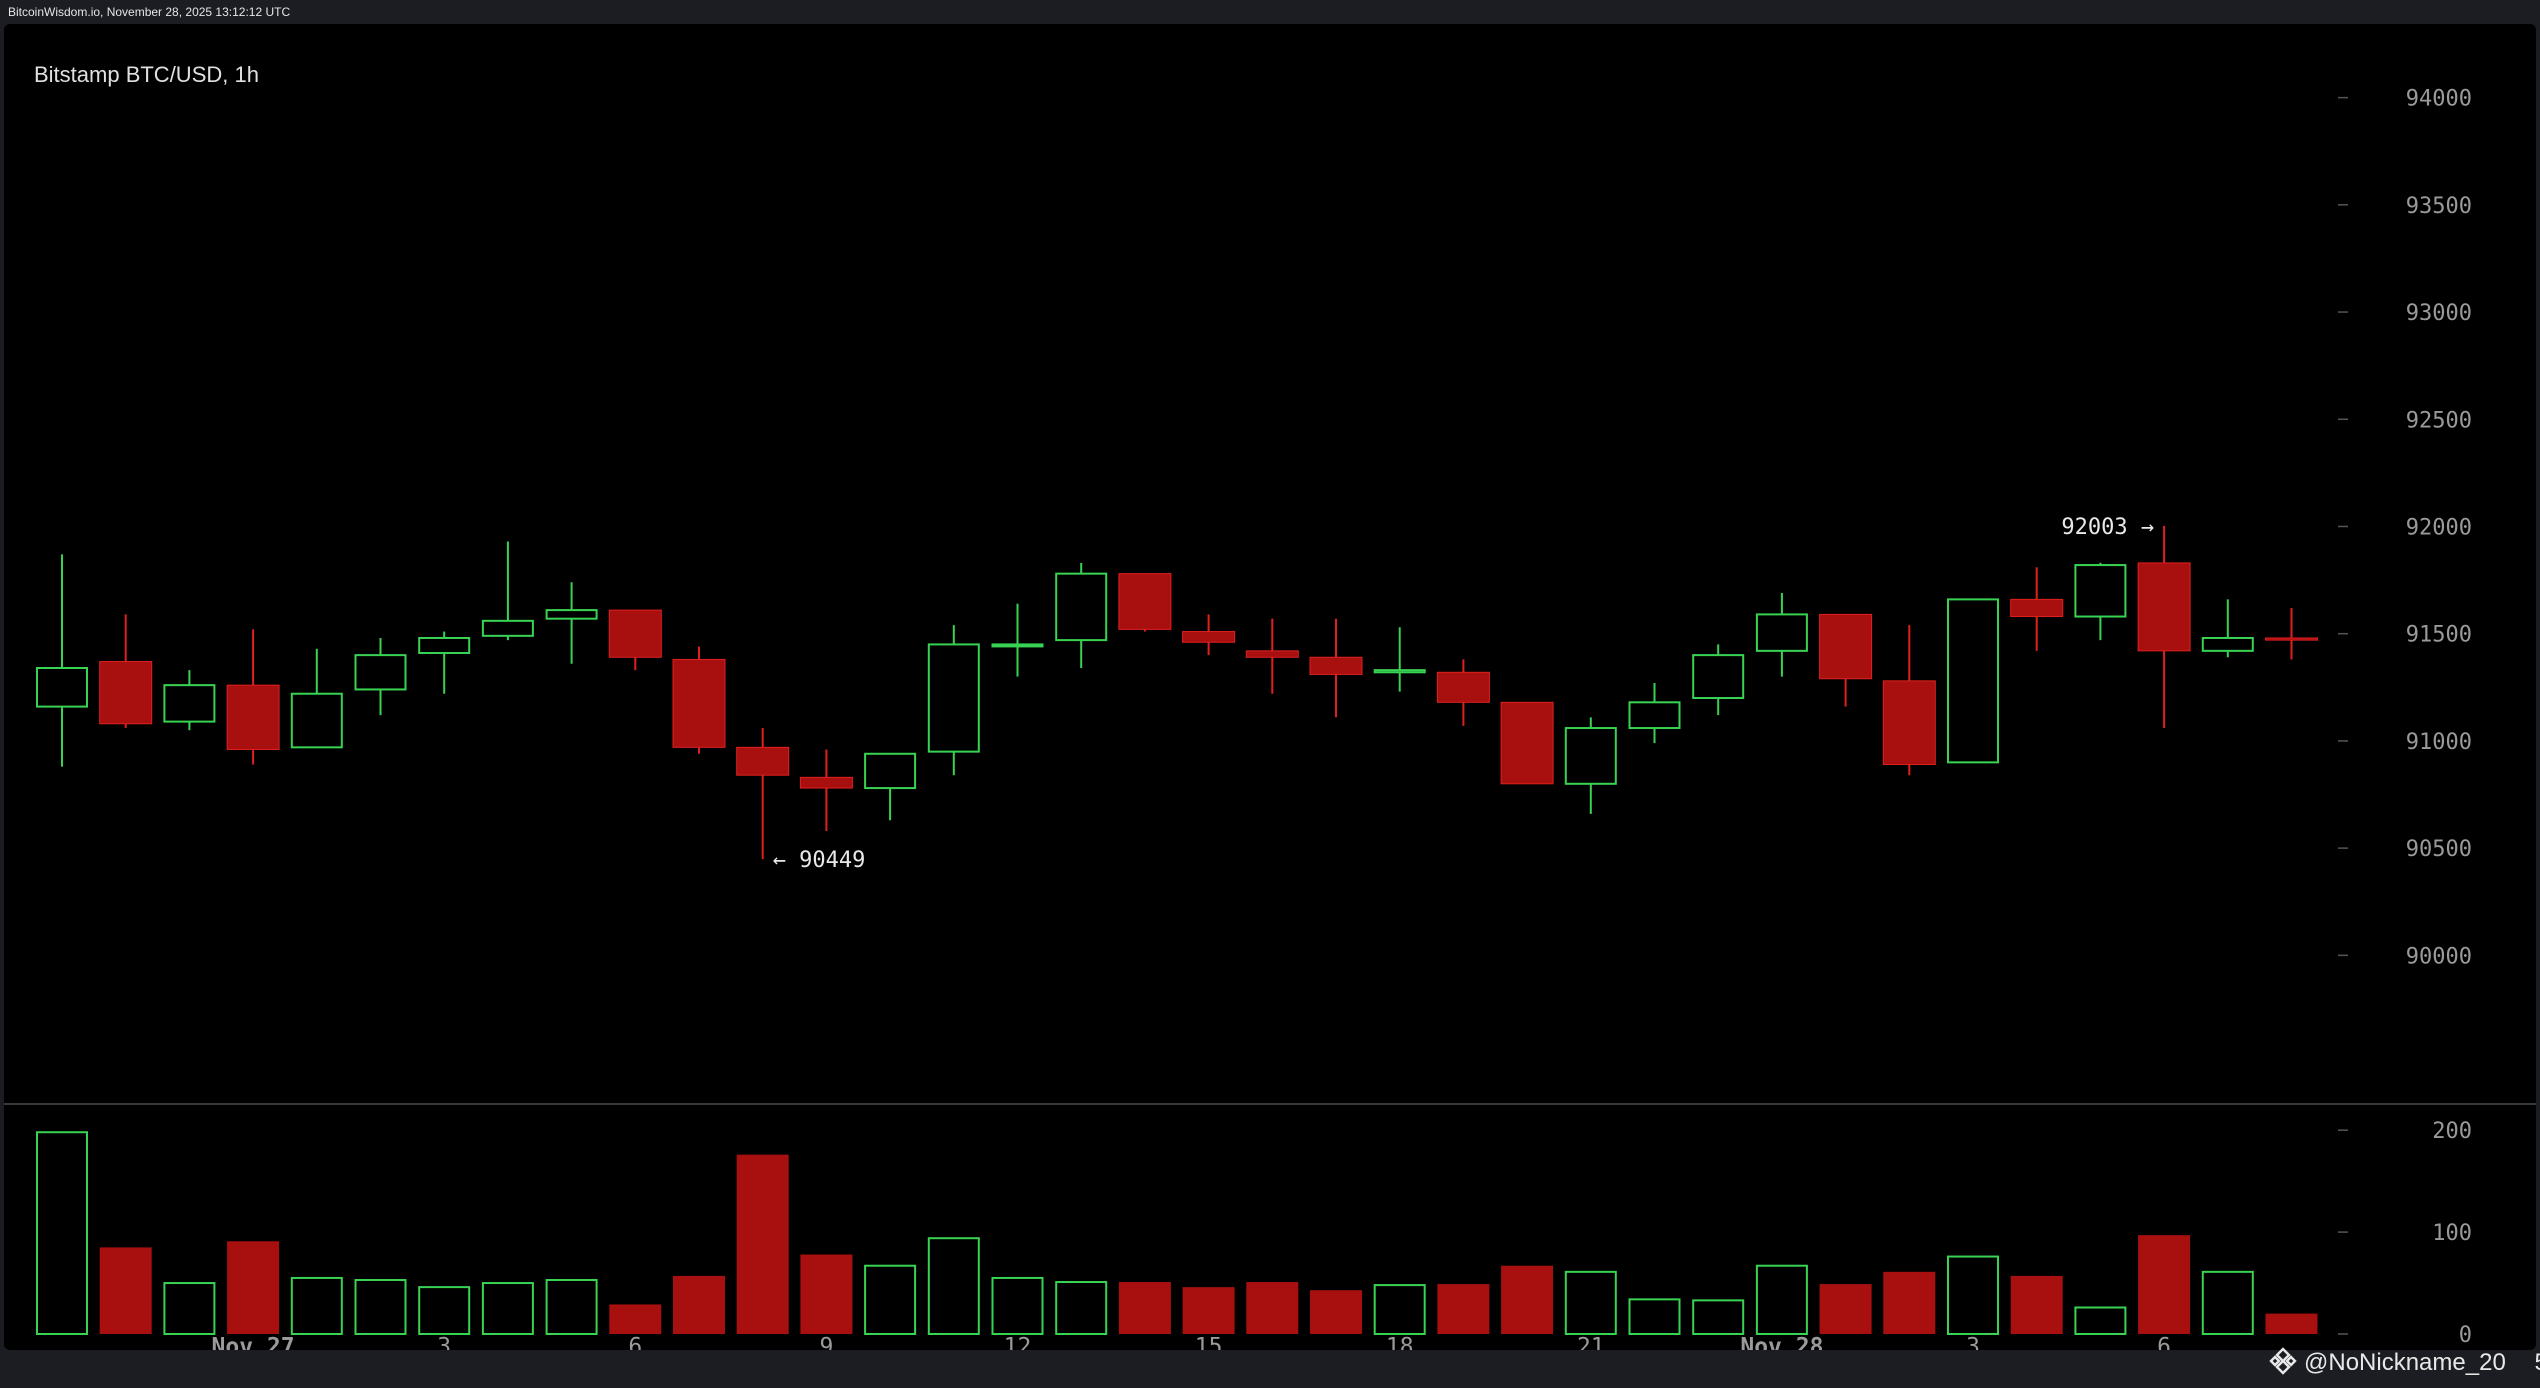 This screenshot has width=2540, height=1388. I want to click on x-axis-label: 18, so click(1400, 1342).